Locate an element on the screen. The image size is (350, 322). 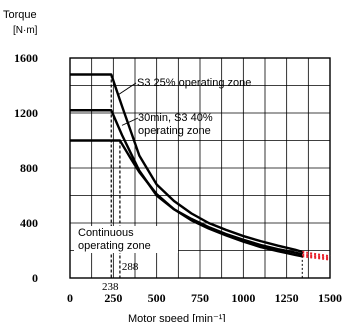
zone-label-s3-25: S3 25% operating zone is located at coordinates (194, 83).